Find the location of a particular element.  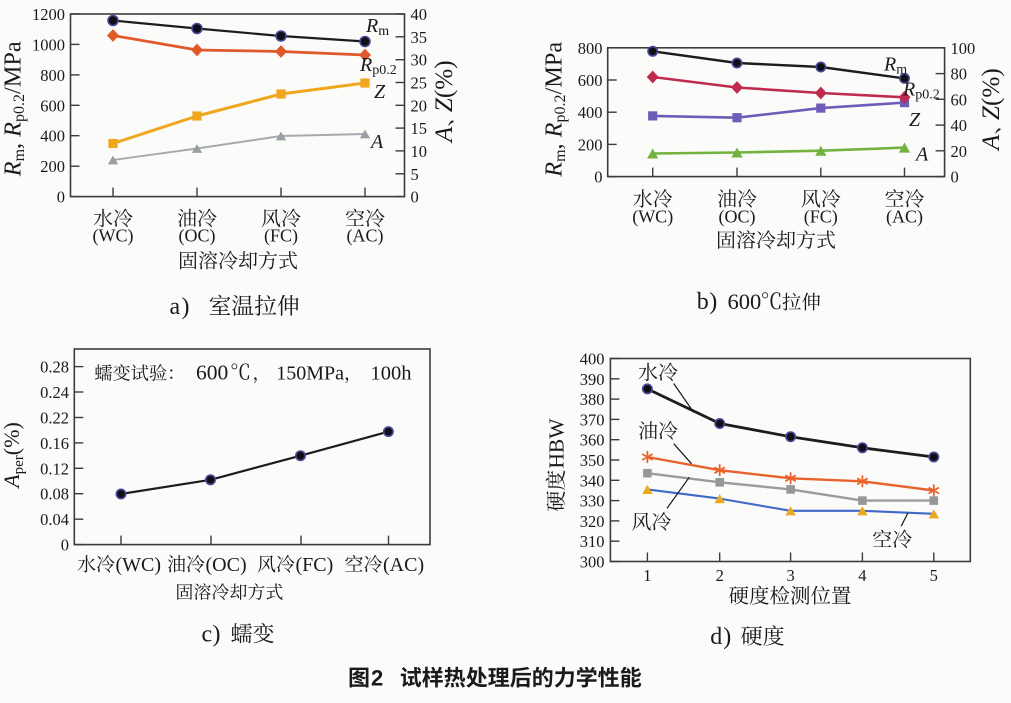

svg-text: 1 is located at coordinates (647, 575).